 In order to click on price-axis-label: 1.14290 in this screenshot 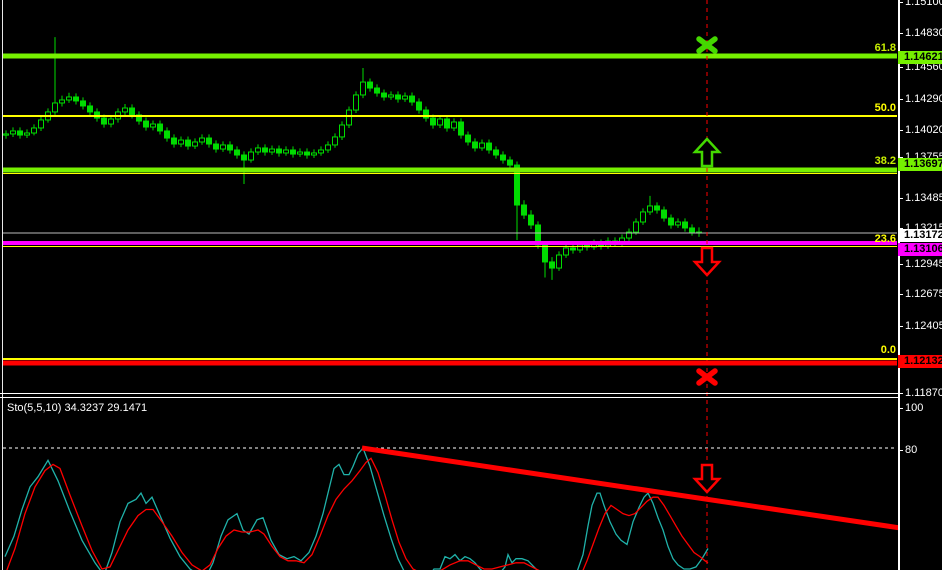, I will do `click(923, 99)`.